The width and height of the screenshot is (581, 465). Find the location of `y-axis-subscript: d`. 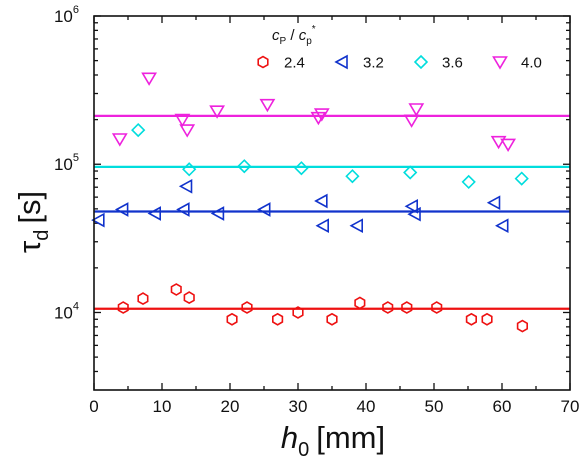

y-axis-subscript: d is located at coordinates (42, 235).